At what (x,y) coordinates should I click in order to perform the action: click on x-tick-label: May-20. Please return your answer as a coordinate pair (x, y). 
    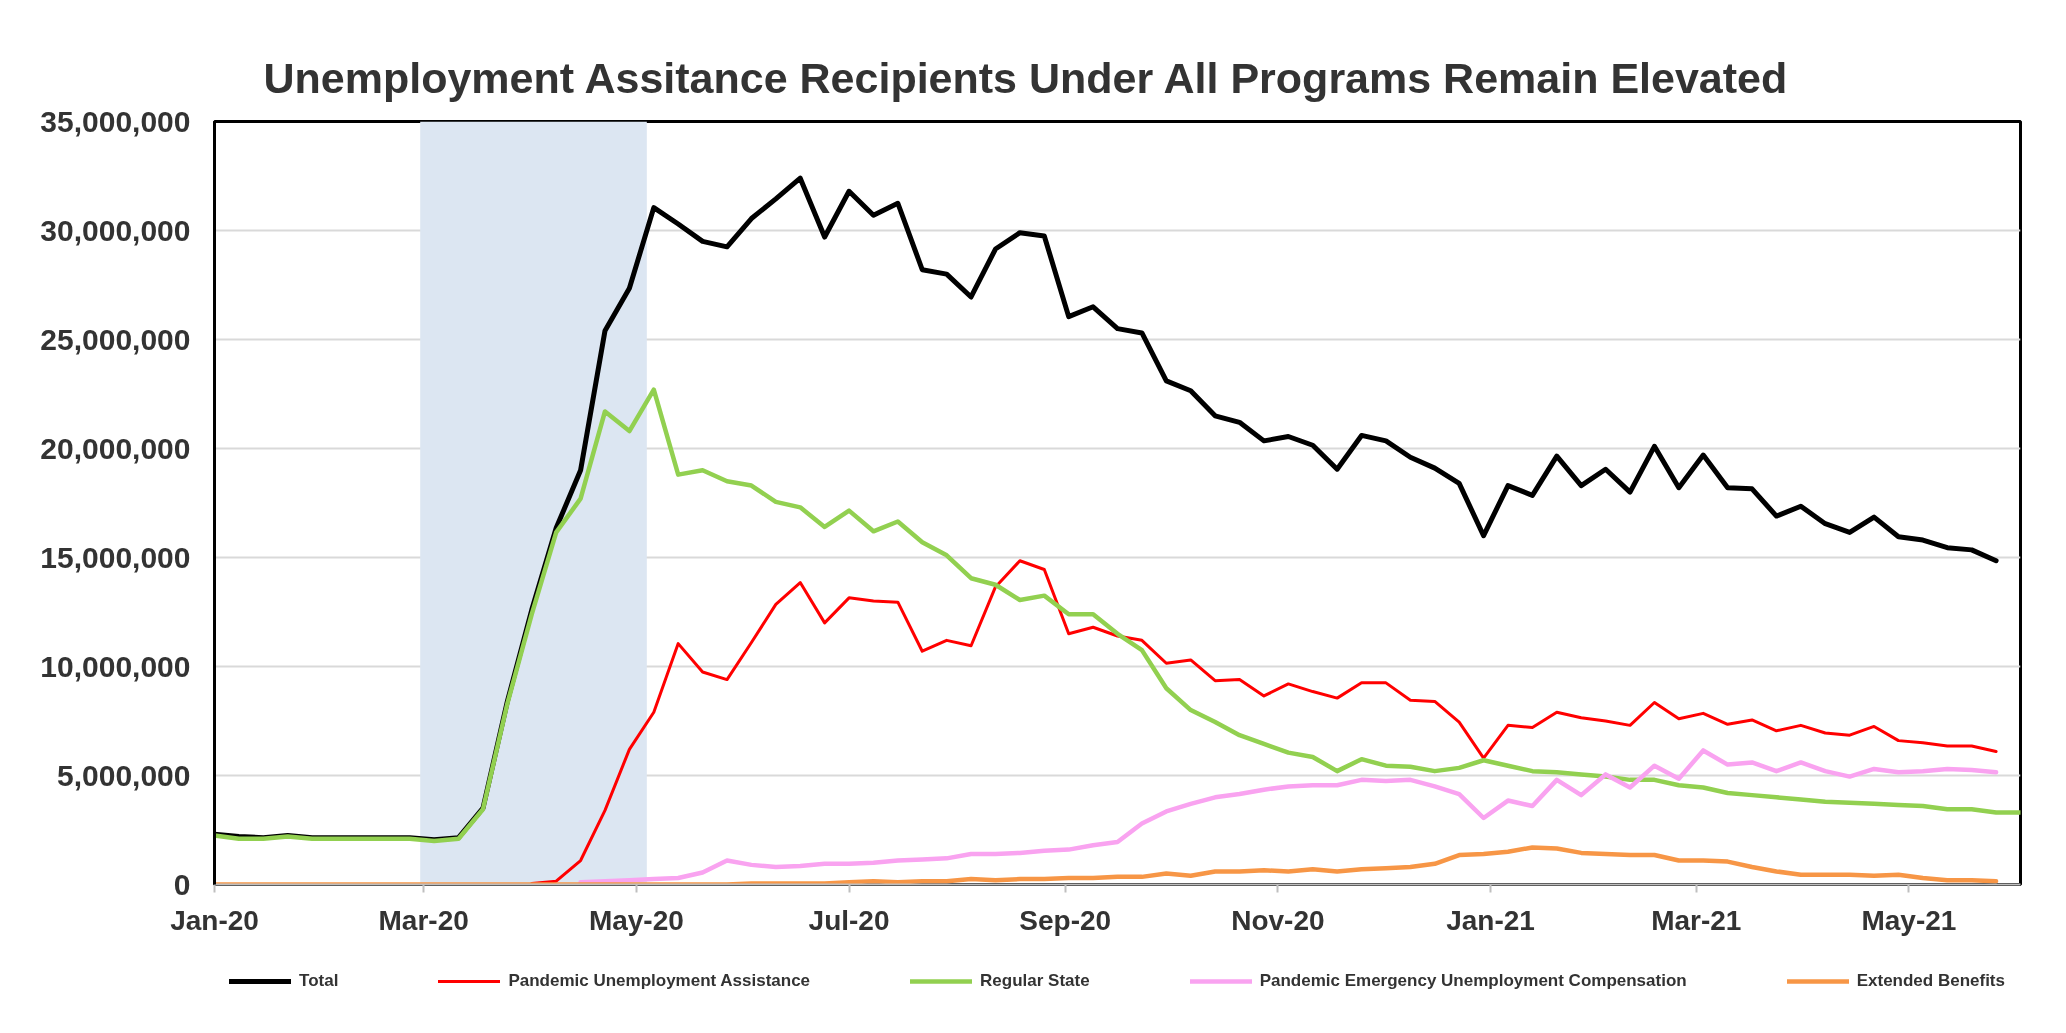
    Looking at the image, I should click on (636, 920).